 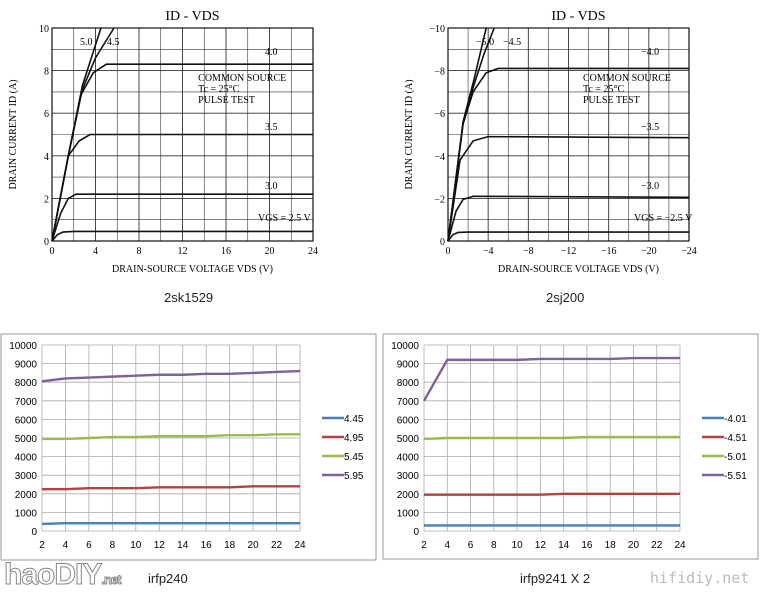 I want to click on series-line-5.95, so click(x=171, y=376).